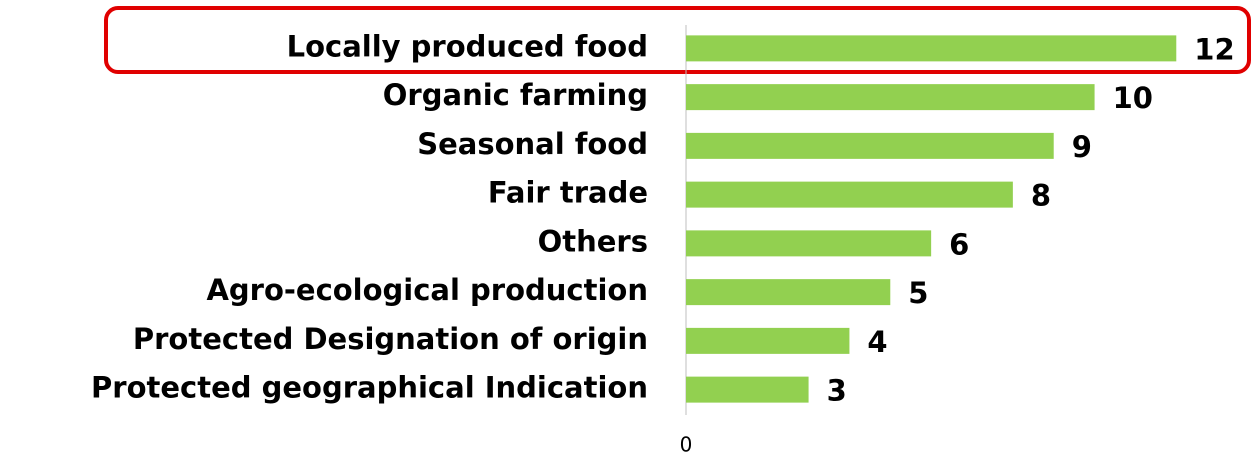  What do you see at coordinates (593, 241) in the screenshot?
I see `category-label: Others` at bounding box center [593, 241].